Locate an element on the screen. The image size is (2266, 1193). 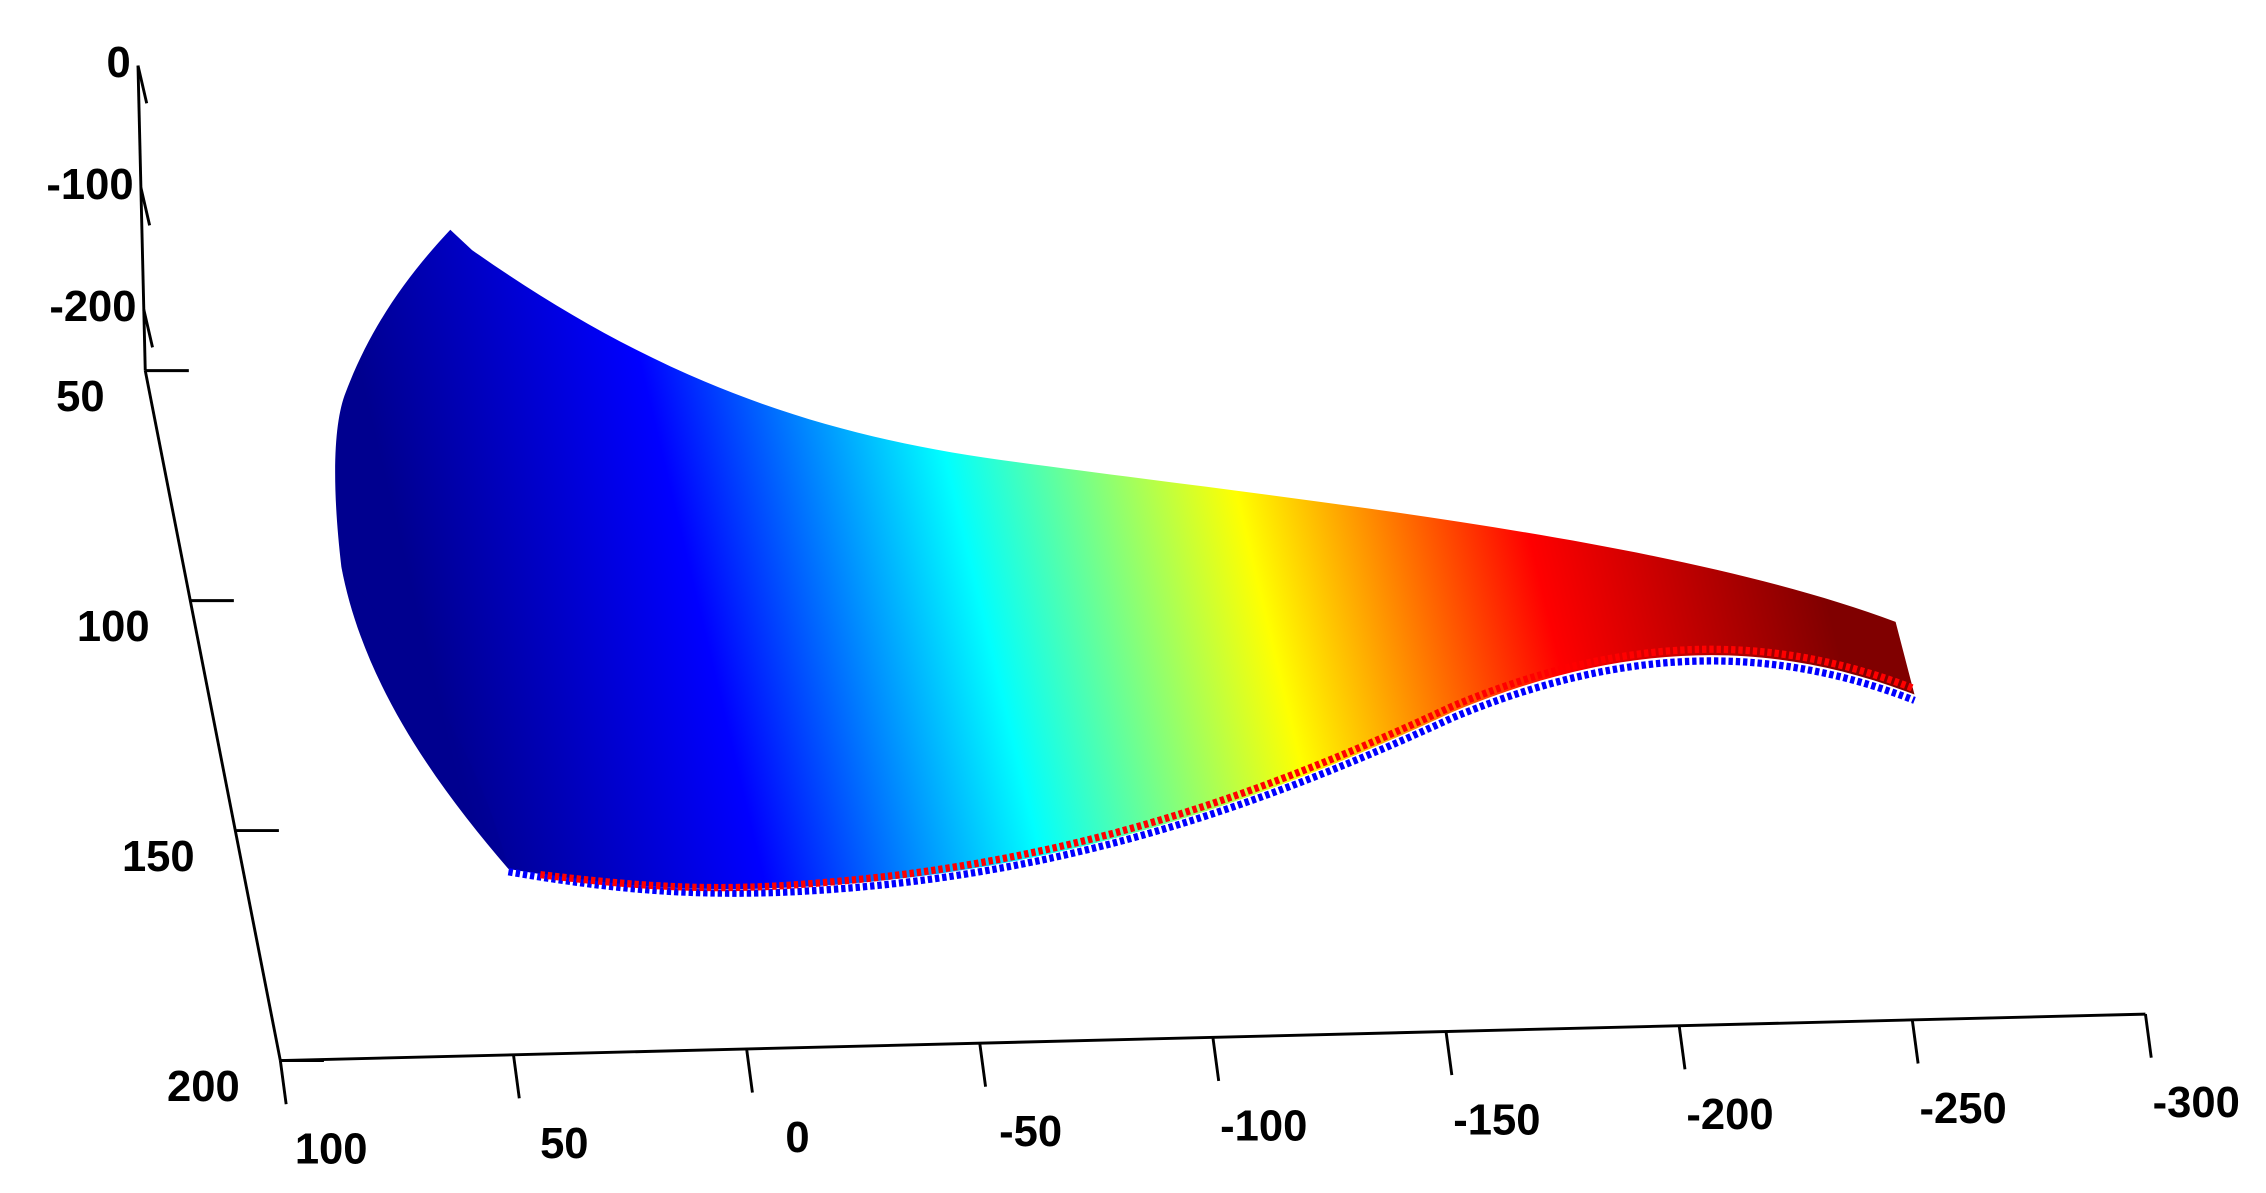
y-tick-label: 50 is located at coordinates (80, 397).